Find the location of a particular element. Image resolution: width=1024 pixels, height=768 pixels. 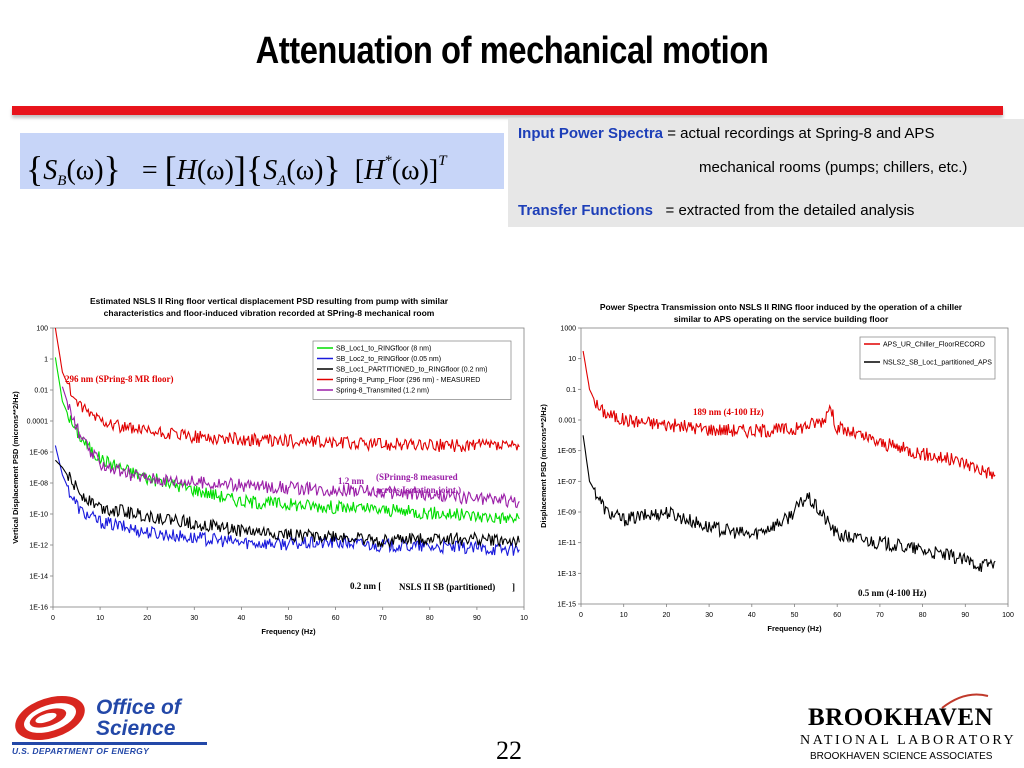

y-tick-label: 1E-15 is located at coordinates (566, 605).